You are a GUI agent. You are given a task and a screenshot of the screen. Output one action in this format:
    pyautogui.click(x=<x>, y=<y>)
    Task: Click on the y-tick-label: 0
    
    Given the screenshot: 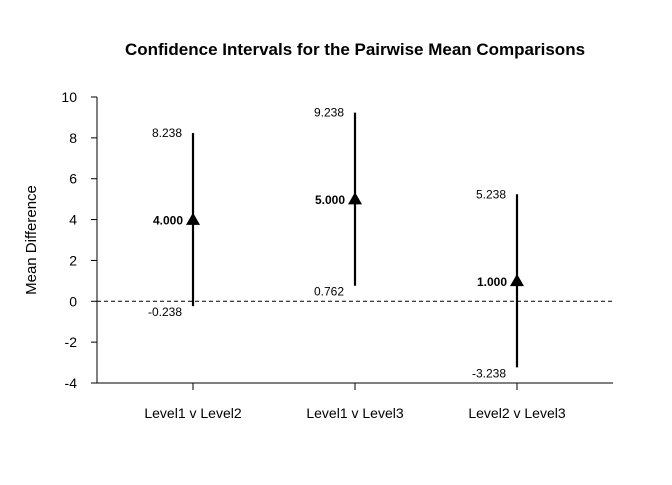 What is the action you would take?
    pyautogui.click(x=73, y=301)
    